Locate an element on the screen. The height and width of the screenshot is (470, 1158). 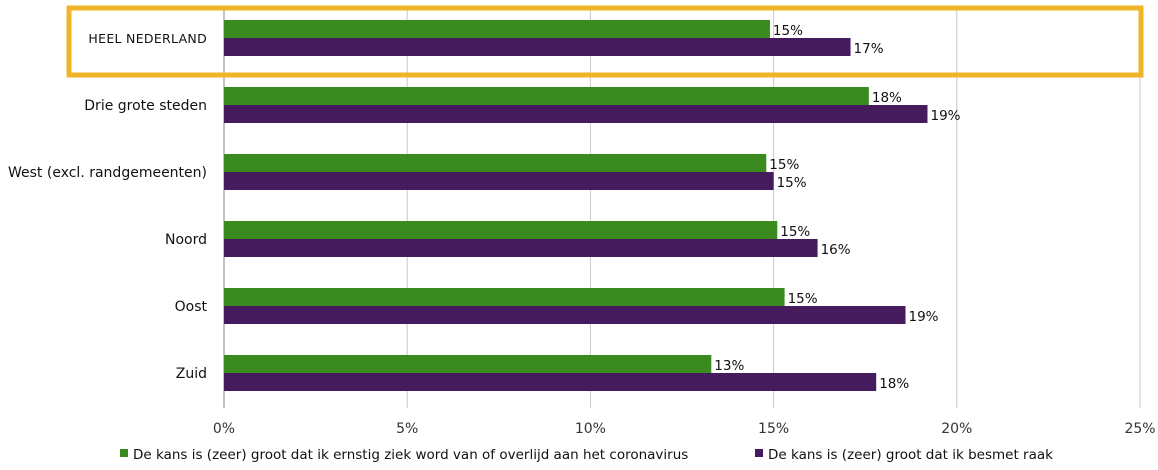
data-label: 16% is located at coordinates (836, 250).